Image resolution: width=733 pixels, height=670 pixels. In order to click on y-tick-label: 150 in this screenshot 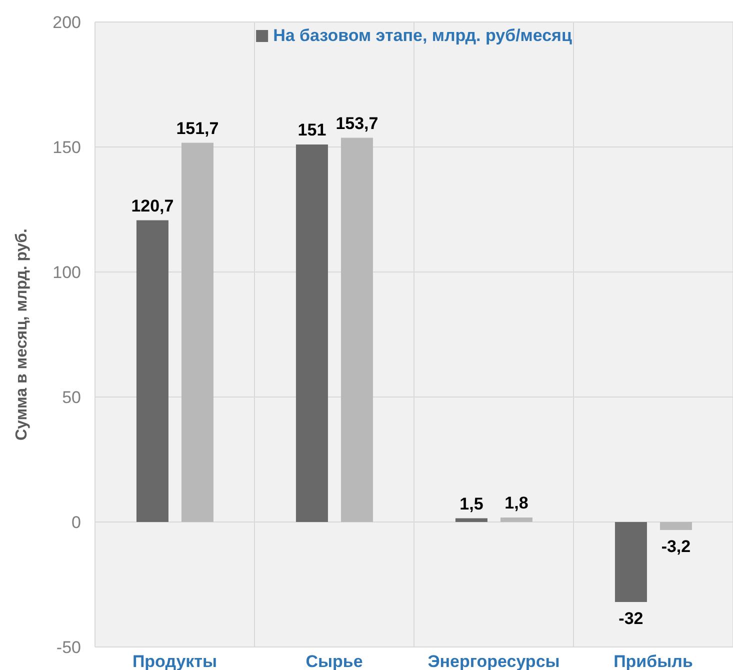, I will do `click(66, 148)`.